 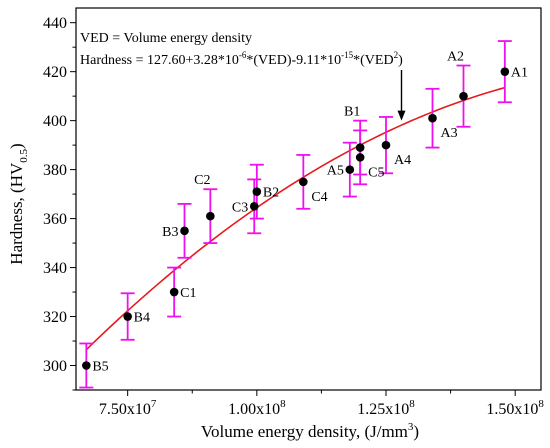 I want to click on annotation-eq-part-b: *(VED)-9.11*10, so click(x=293, y=60).